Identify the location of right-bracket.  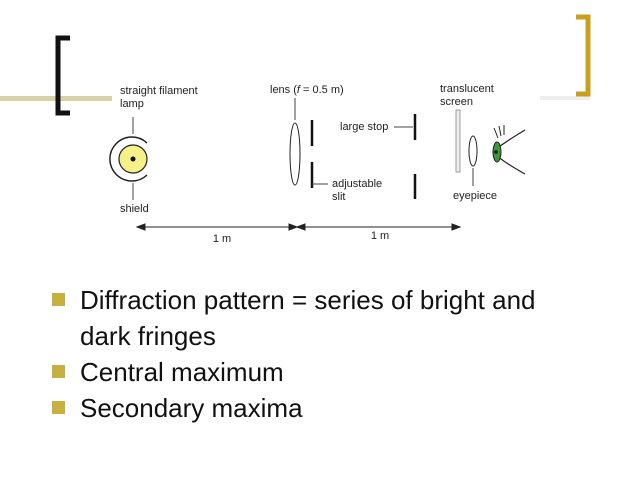
(583, 55).